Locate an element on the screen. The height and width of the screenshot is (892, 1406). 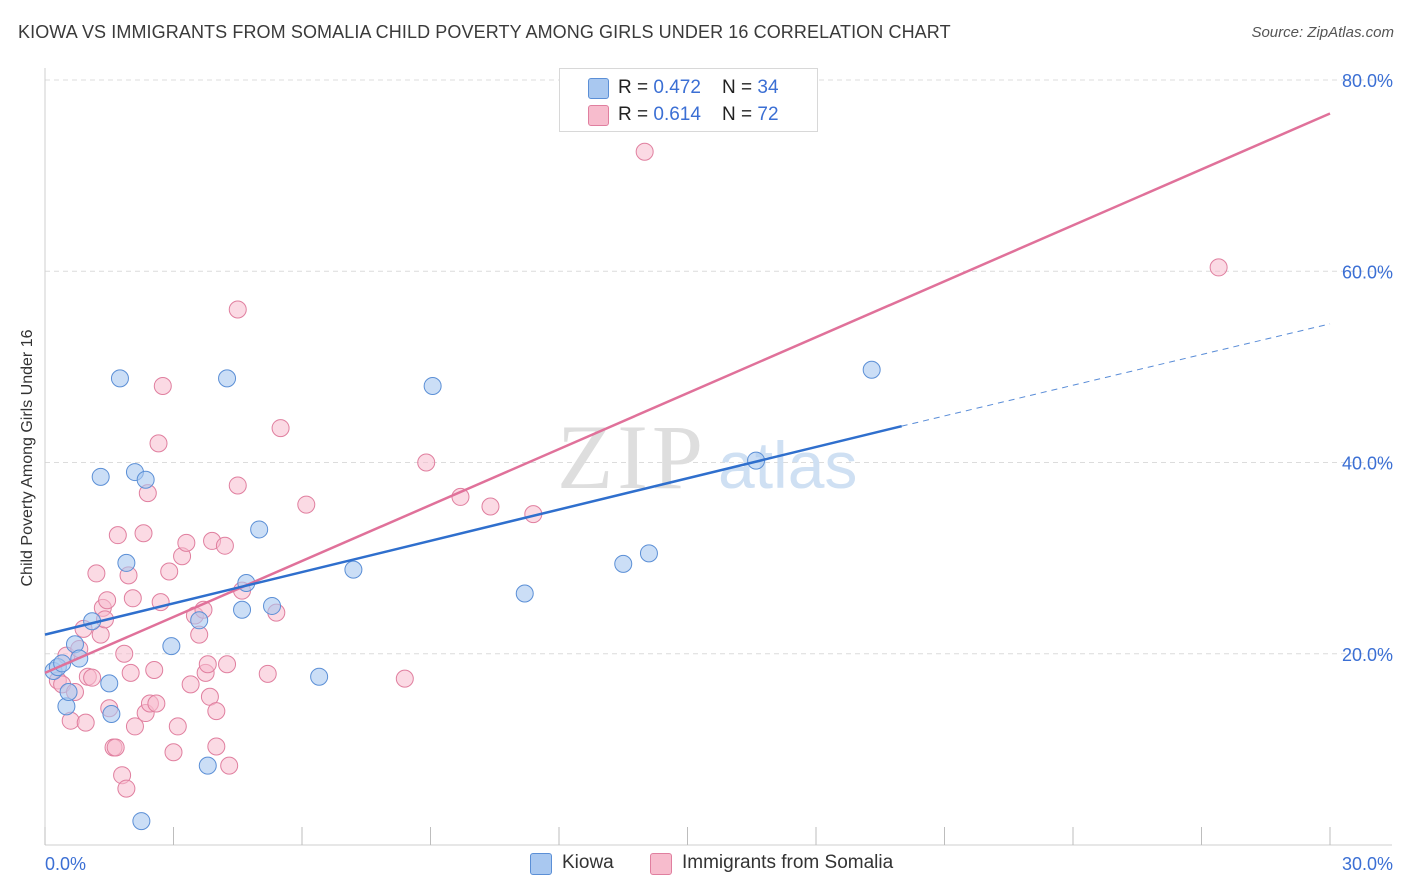
legend-label-somalia: Immigrants from Somalia is located at coordinates (788, 862).